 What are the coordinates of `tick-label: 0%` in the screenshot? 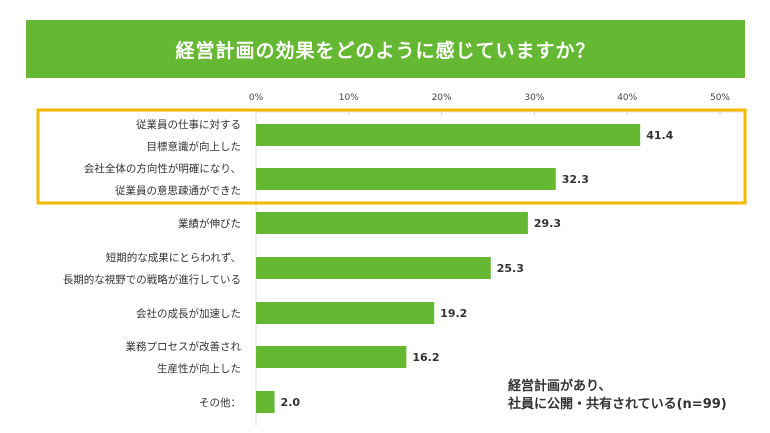 It's located at (256, 98).